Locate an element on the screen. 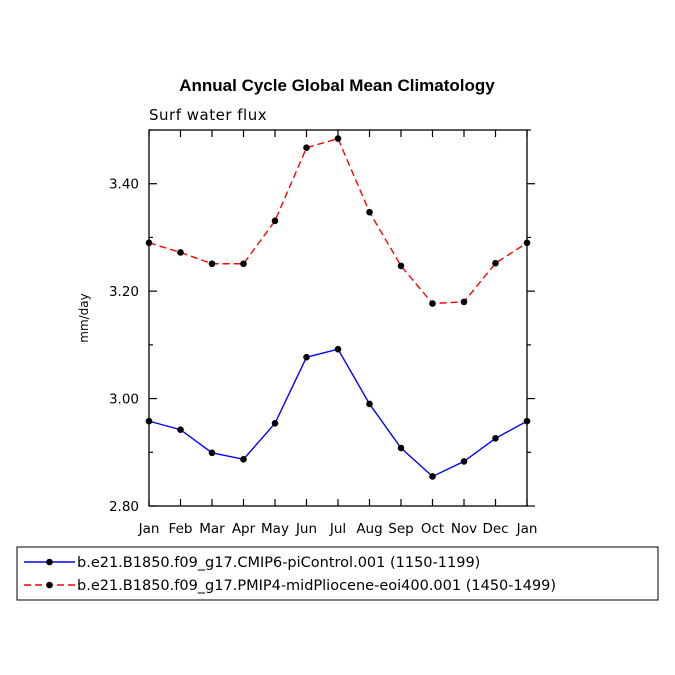 Image resolution: width=675 pixels, height=675 pixels. x-tick-label: Dec is located at coordinates (495, 529).